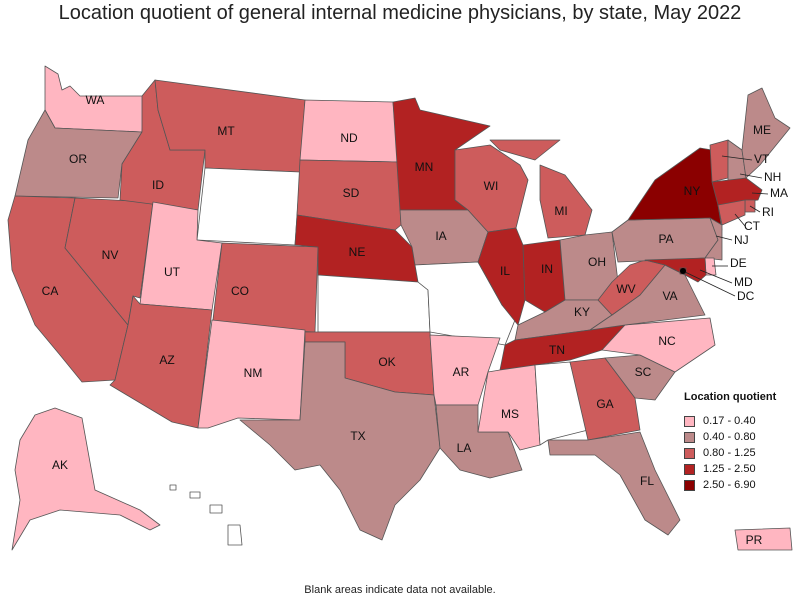 This screenshot has width=800, height=600. What do you see at coordinates (746, 296) in the screenshot?
I see `state-label-DC: DC` at bounding box center [746, 296].